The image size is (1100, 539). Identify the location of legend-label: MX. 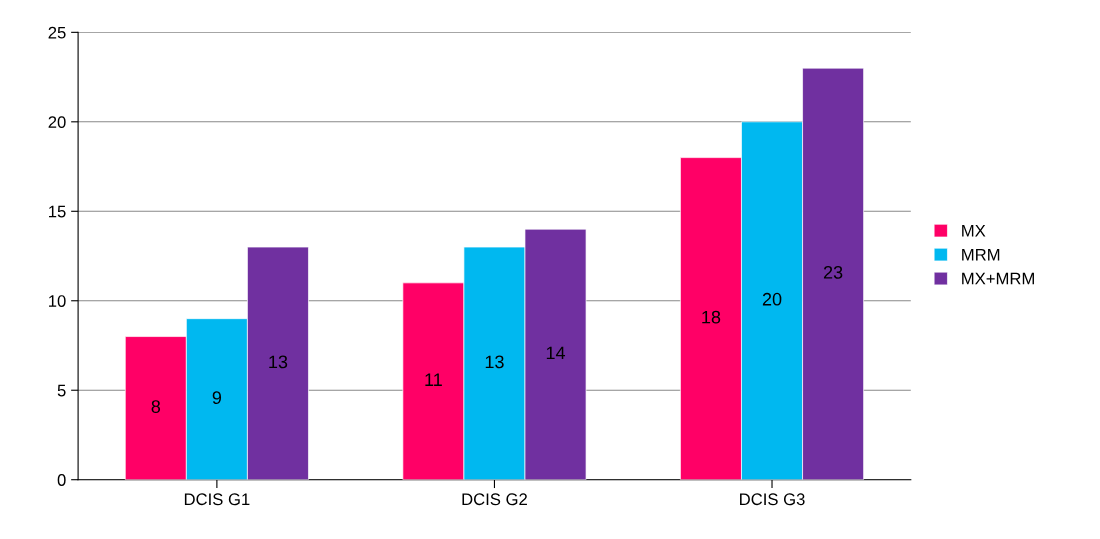
(974, 230).